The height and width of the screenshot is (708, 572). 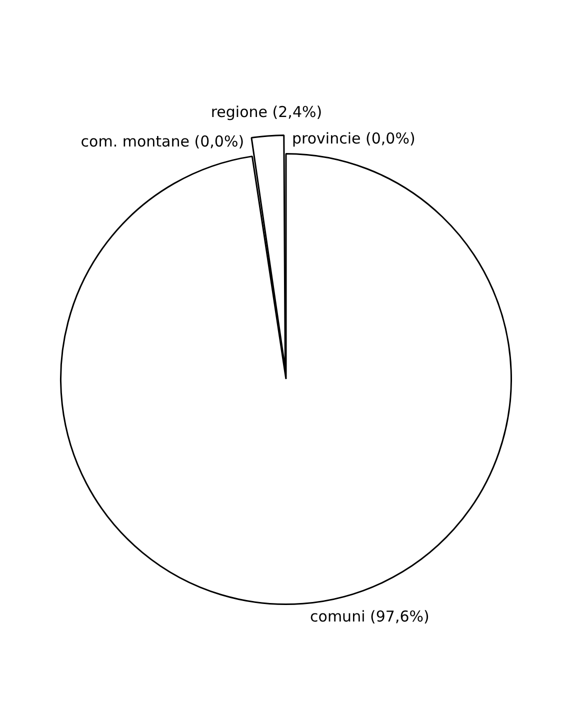 I want to click on category-label: provincie (0,0%), so click(x=354, y=139).